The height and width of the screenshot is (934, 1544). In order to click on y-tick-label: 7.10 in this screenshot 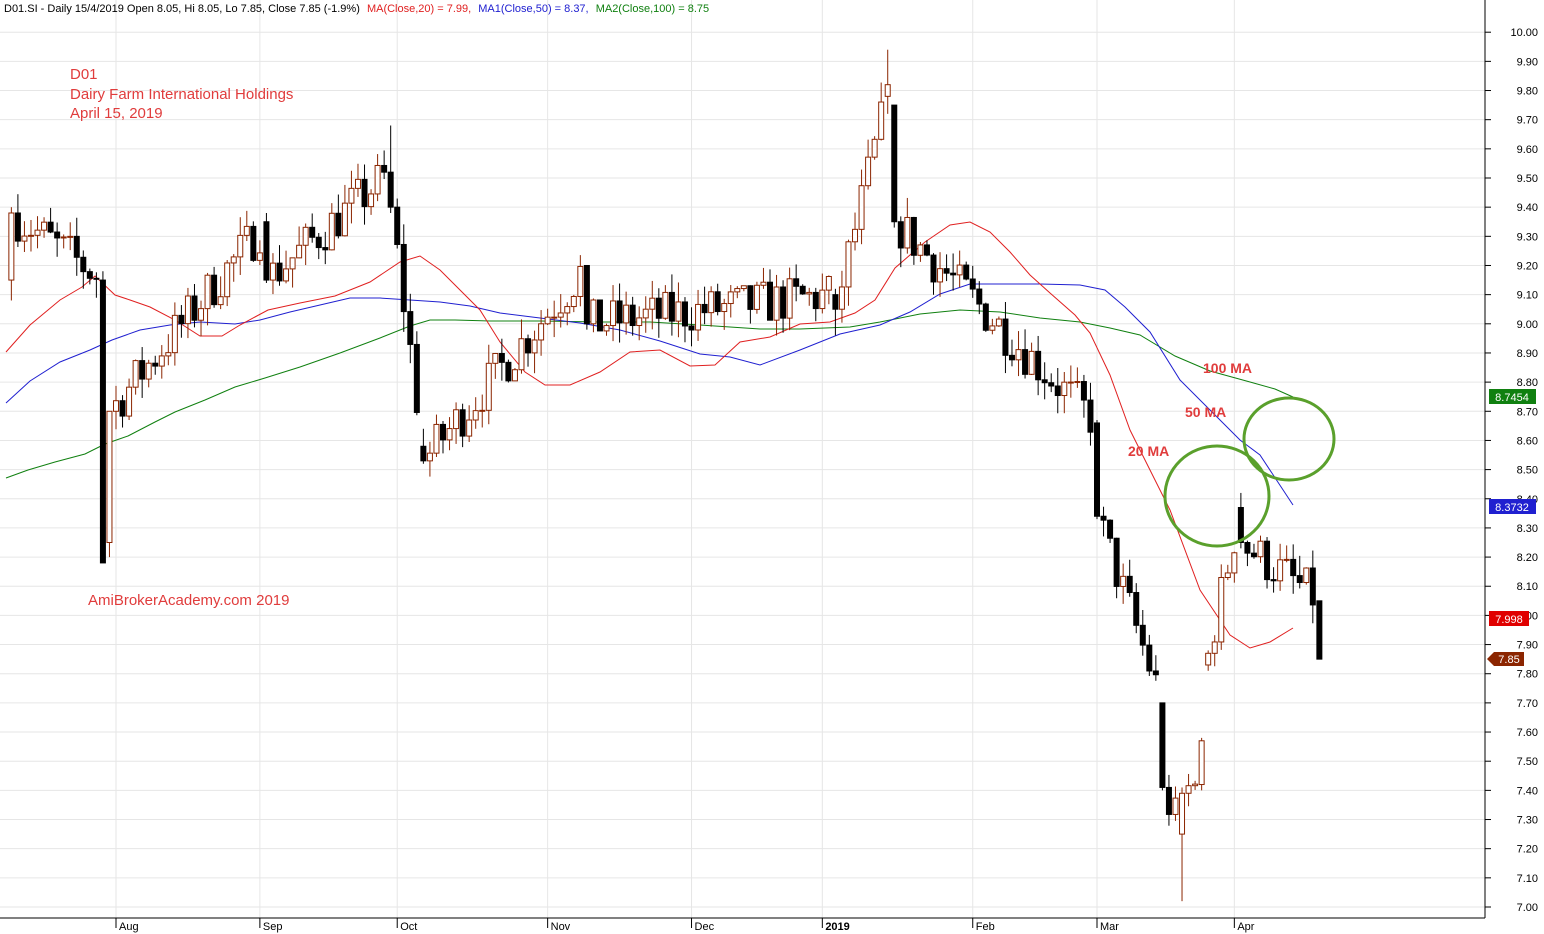, I will do `click(1527, 879)`.